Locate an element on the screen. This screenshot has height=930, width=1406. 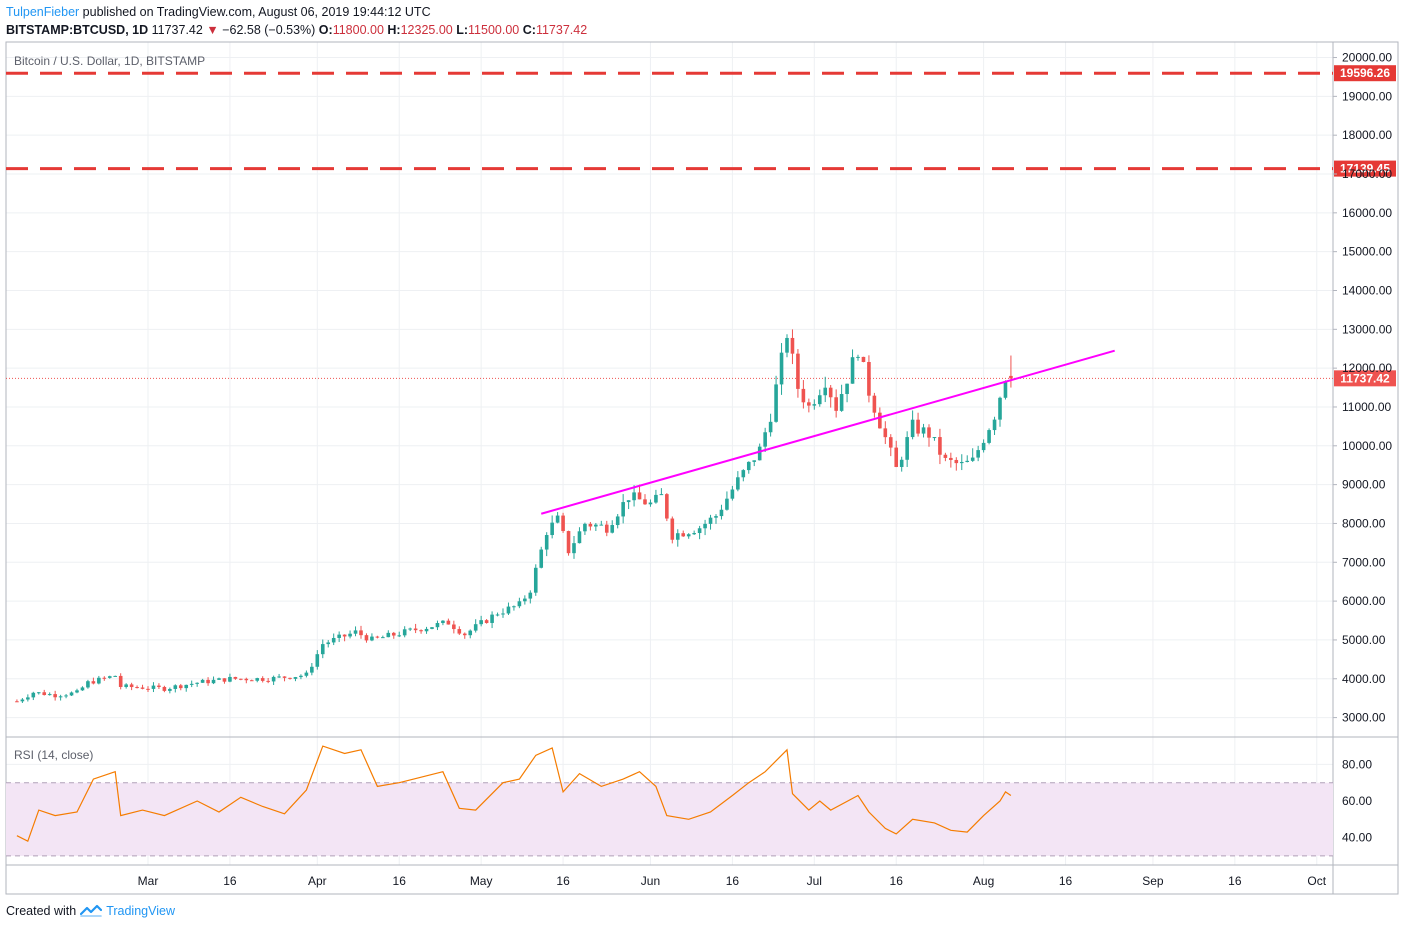
price-tick-label: 12000.00 is located at coordinates (1367, 368).